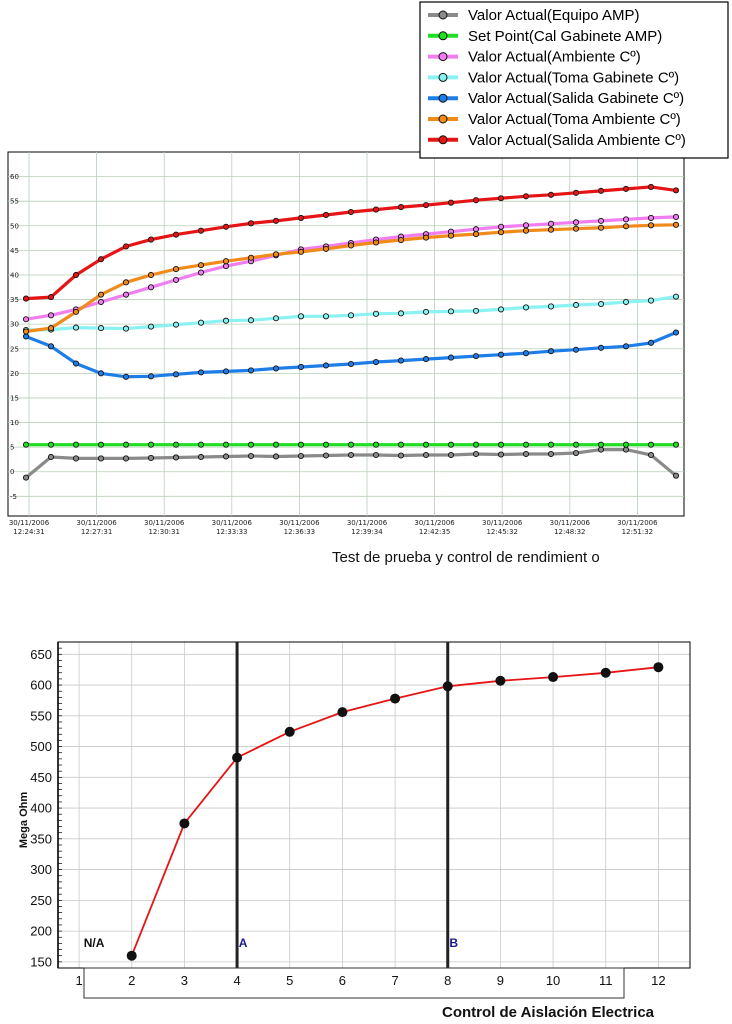 This screenshot has width=732, height=1024. What do you see at coordinates (502, 527) in the screenshot?
I see `x-tick-label: 30/11/2006 12:45:32` at bounding box center [502, 527].